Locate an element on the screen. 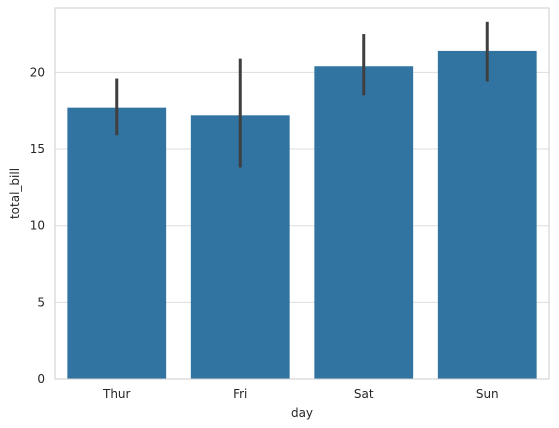 The height and width of the screenshot is (428, 559). y-tick-label: 10 is located at coordinates (37, 226).